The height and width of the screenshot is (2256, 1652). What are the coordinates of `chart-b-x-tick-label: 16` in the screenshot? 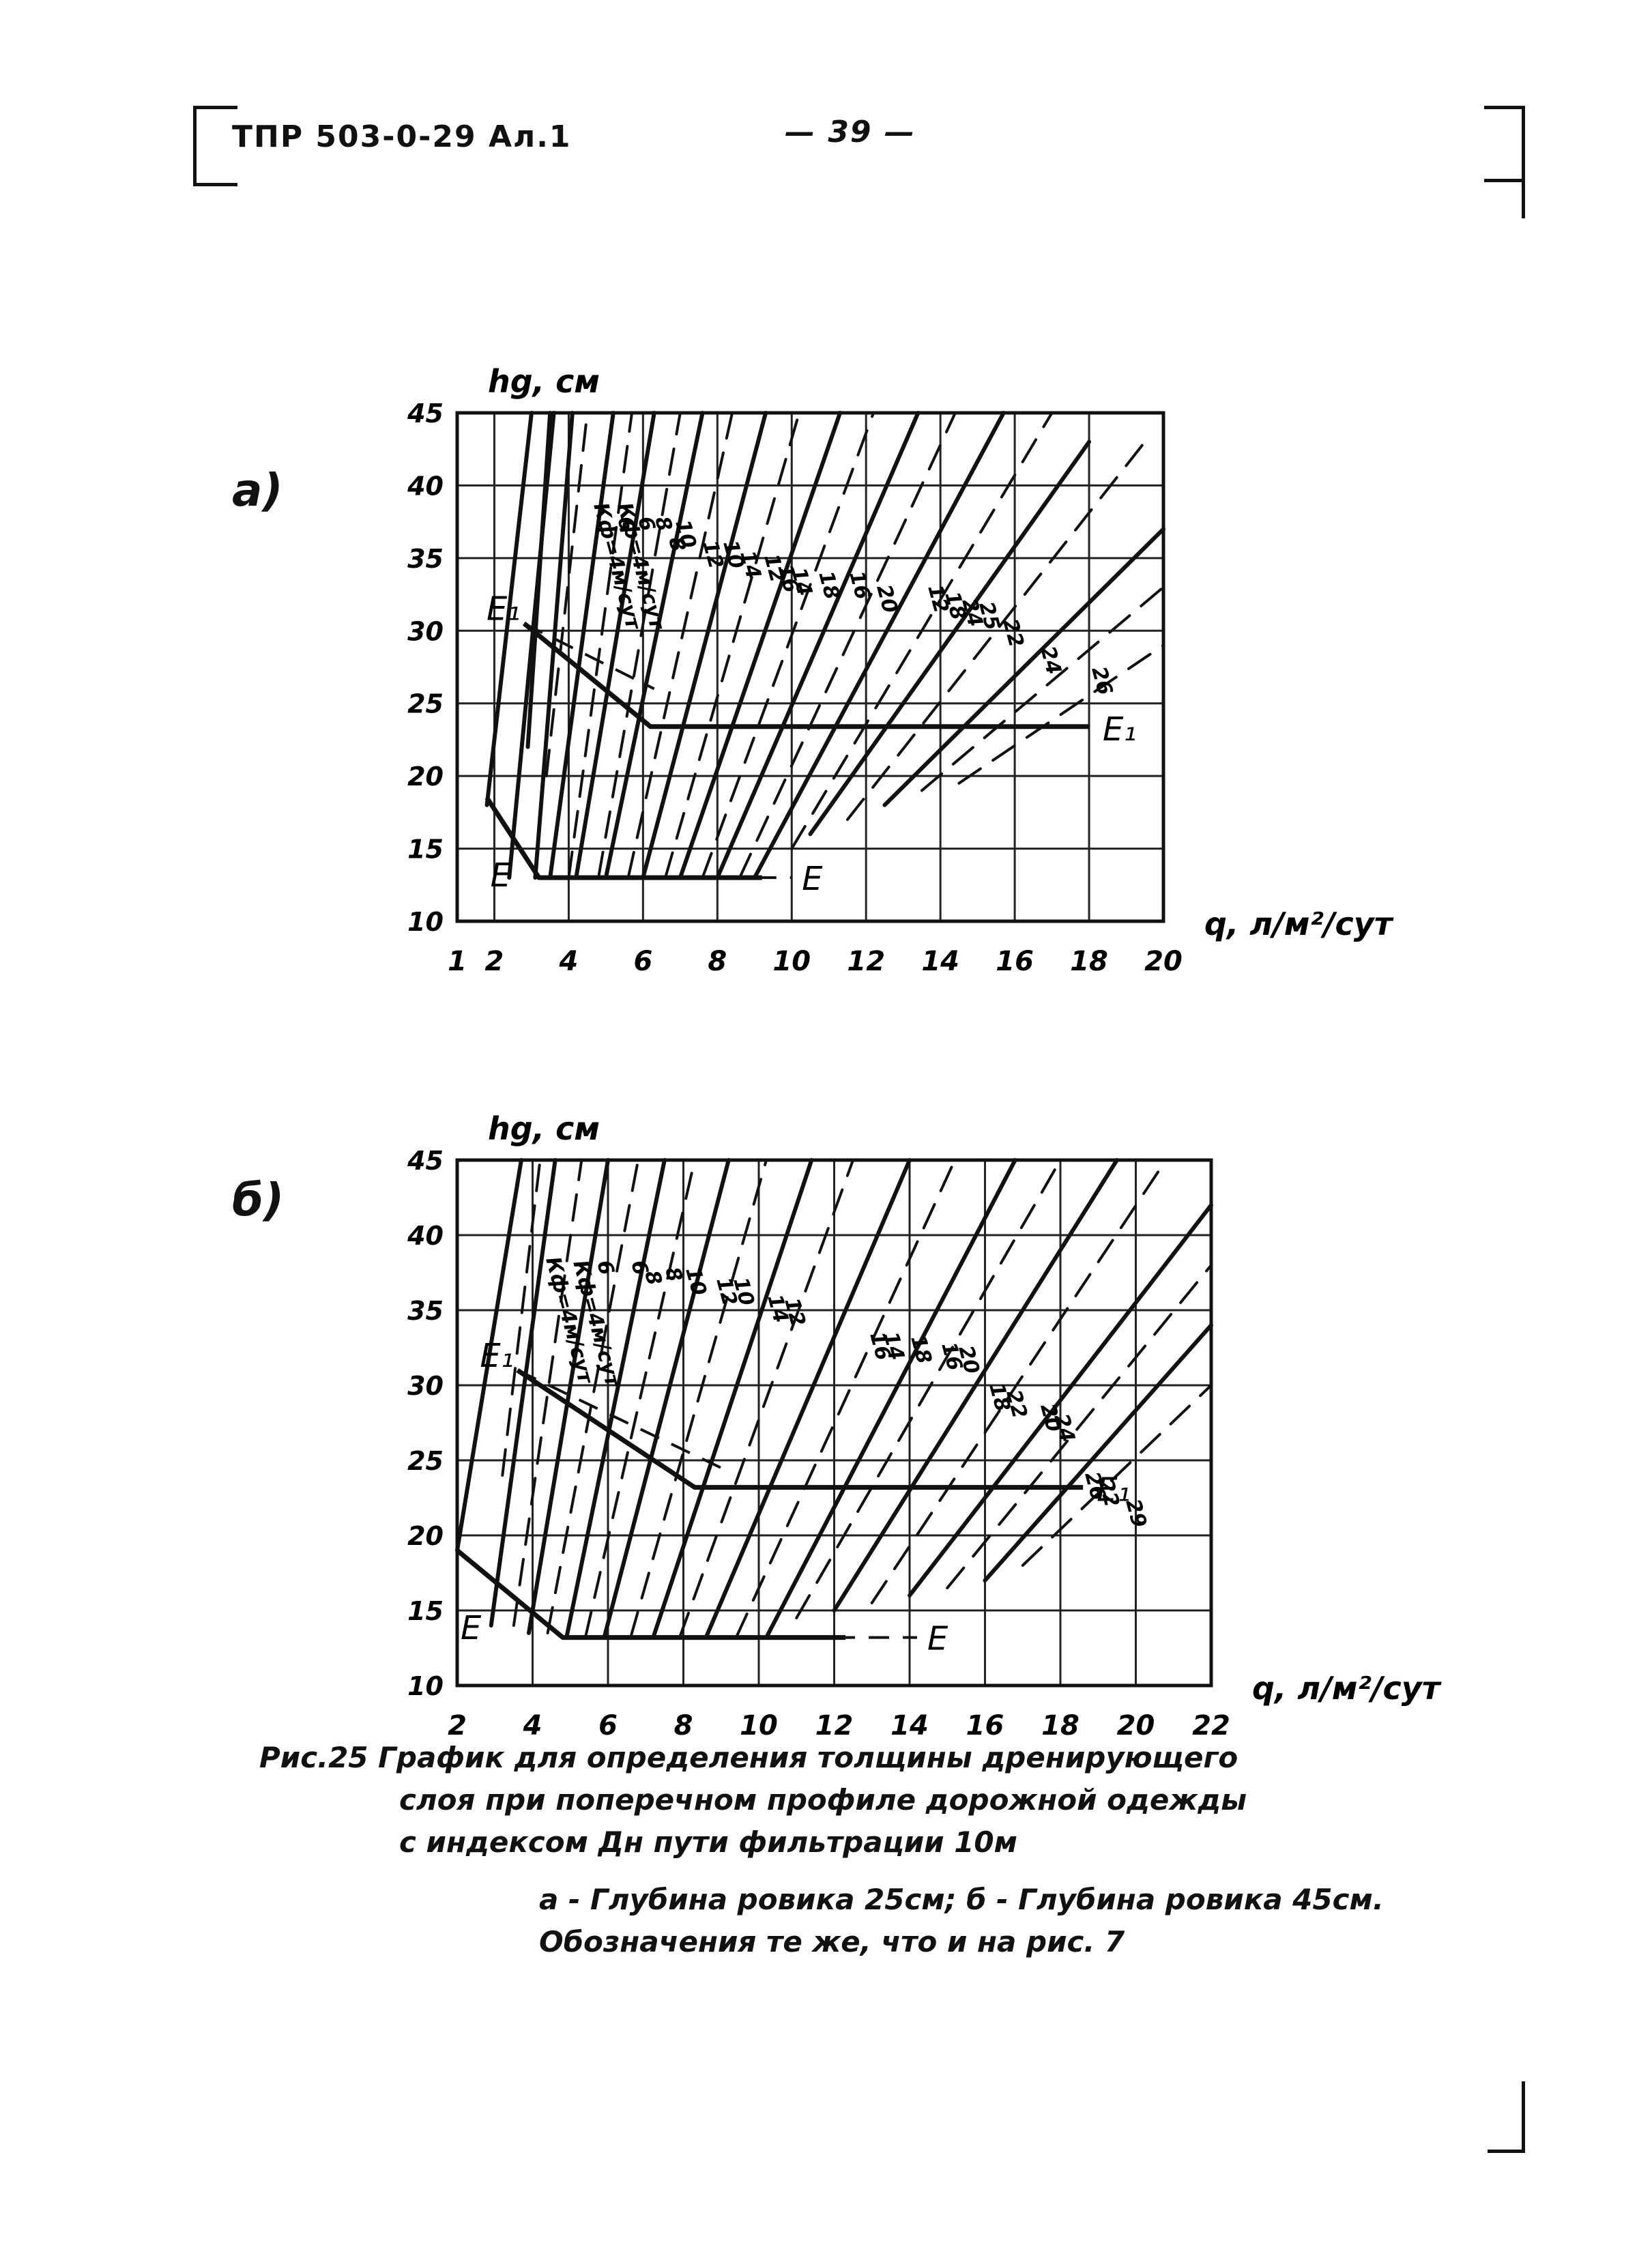 It's located at (985, 1725).